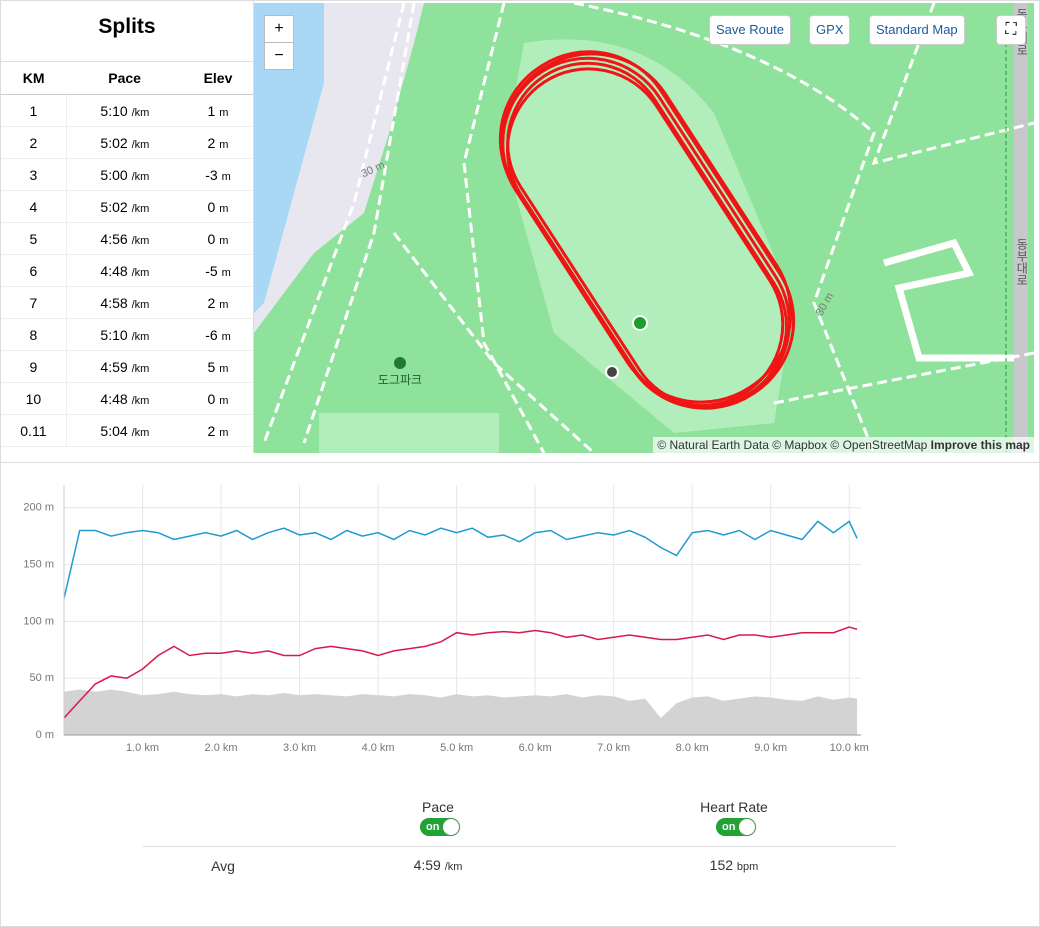  I want to click on toggle-label: Pace, so click(438, 807).